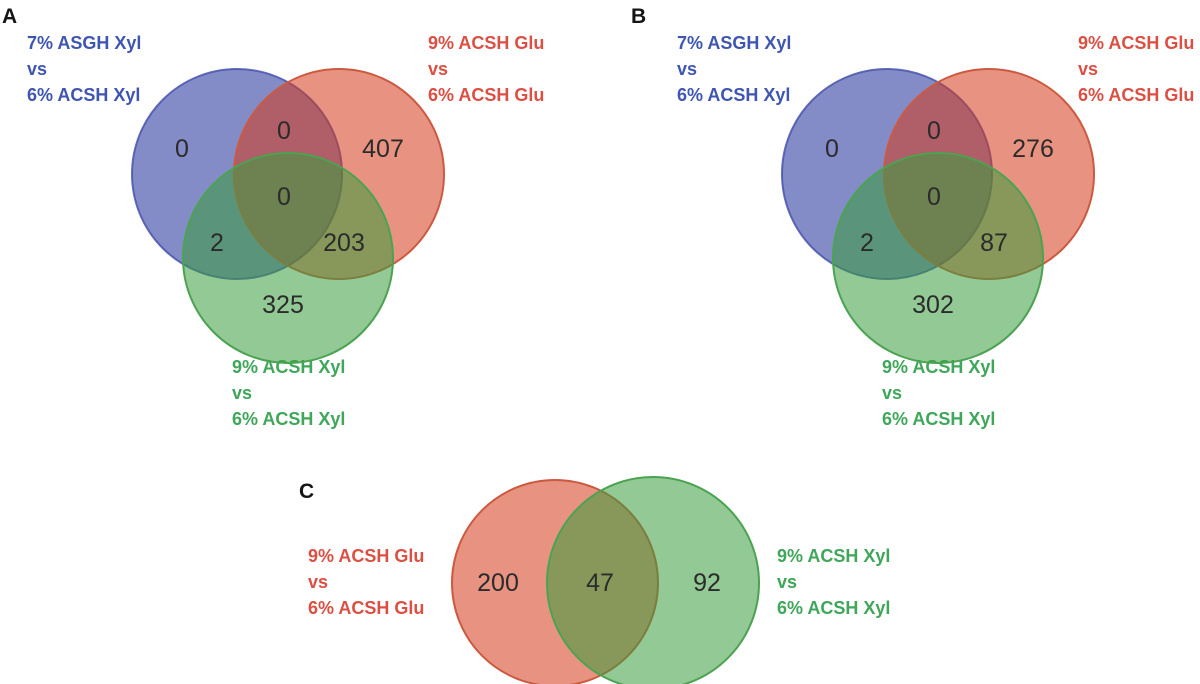  Describe the element at coordinates (283, 305) in the screenshot. I see `count-green-only: 325` at that location.